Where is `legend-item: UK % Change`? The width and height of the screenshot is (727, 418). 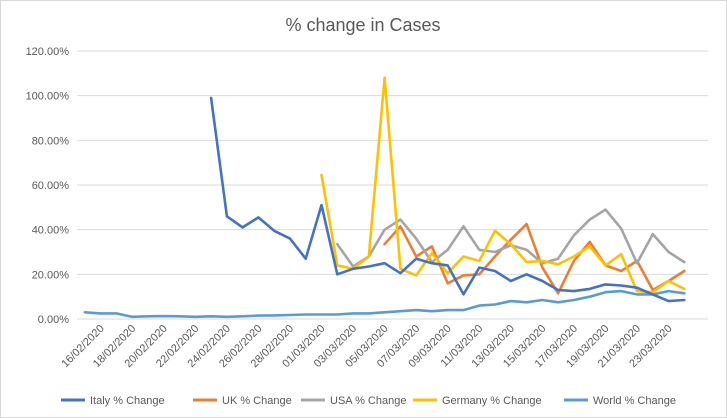 legend-item: UK % Change is located at coordinates (242, 401).